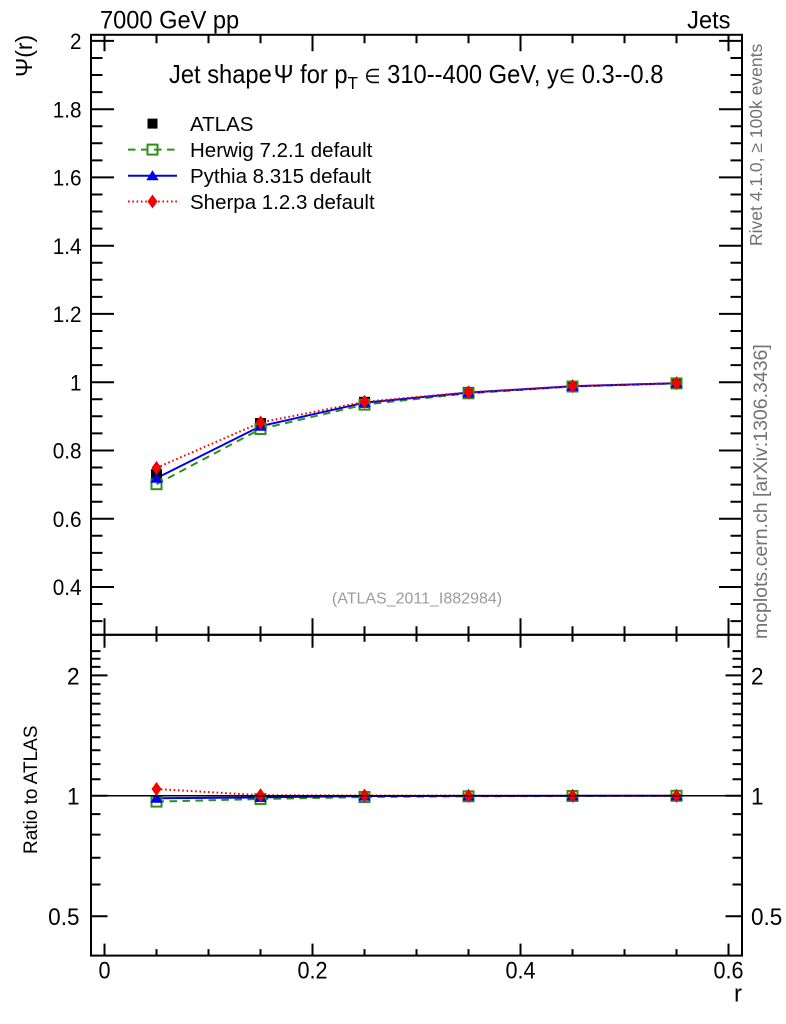 The width and height of the screenshot is (786, 1024). Describe the element at coordinates (761, 491) in the screenshot. I see `svg-text:mcplots.cern.ch [arXiv:1306.34: mcplots.cern.ch [arXiv:1306.3436]` at that location.